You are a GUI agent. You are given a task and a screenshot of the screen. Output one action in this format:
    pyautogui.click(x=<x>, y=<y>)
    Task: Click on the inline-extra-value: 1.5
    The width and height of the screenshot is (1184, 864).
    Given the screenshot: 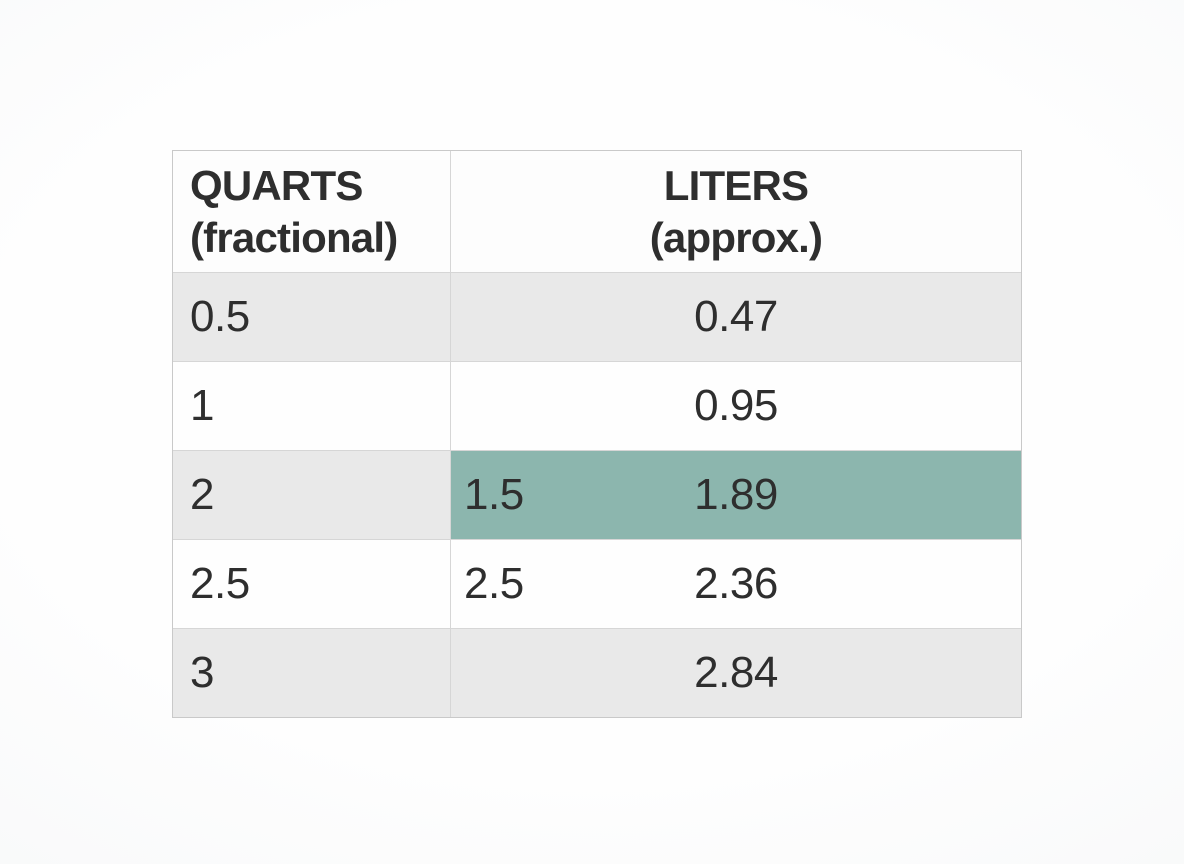 What is the action you would take?
    pyautogui.click(x=494, y=494)
    